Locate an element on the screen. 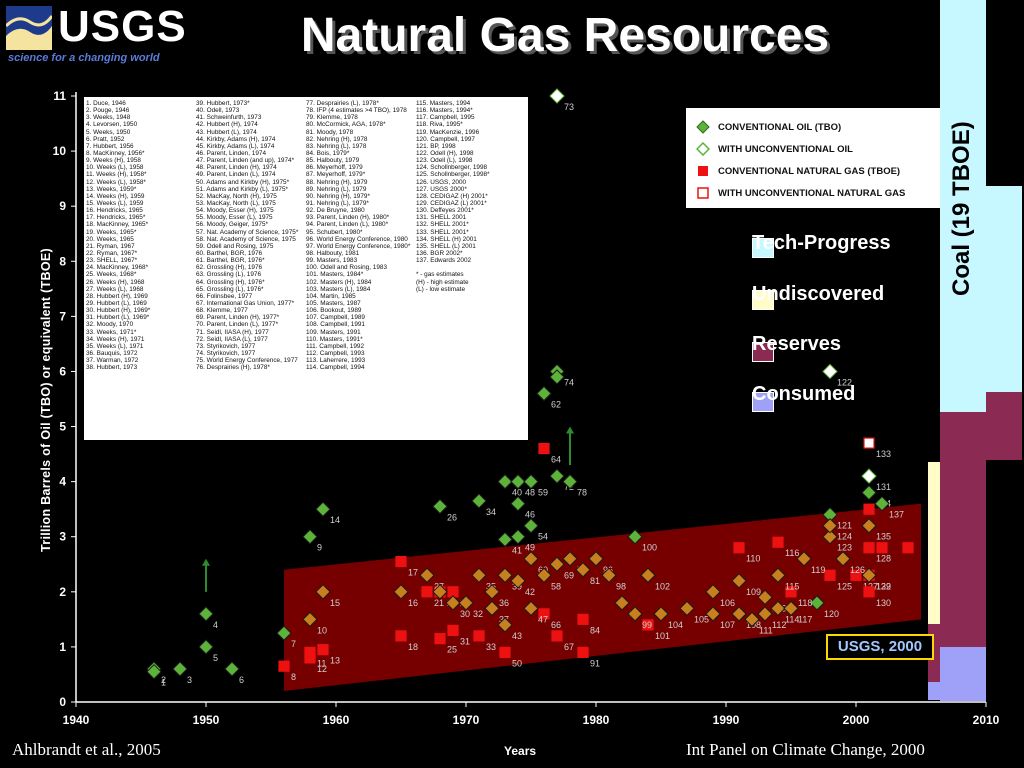 This screenshot has height=768, width=1024. reference-entry: 108. Campbell, 1991 is located at coordinates (335, 325).